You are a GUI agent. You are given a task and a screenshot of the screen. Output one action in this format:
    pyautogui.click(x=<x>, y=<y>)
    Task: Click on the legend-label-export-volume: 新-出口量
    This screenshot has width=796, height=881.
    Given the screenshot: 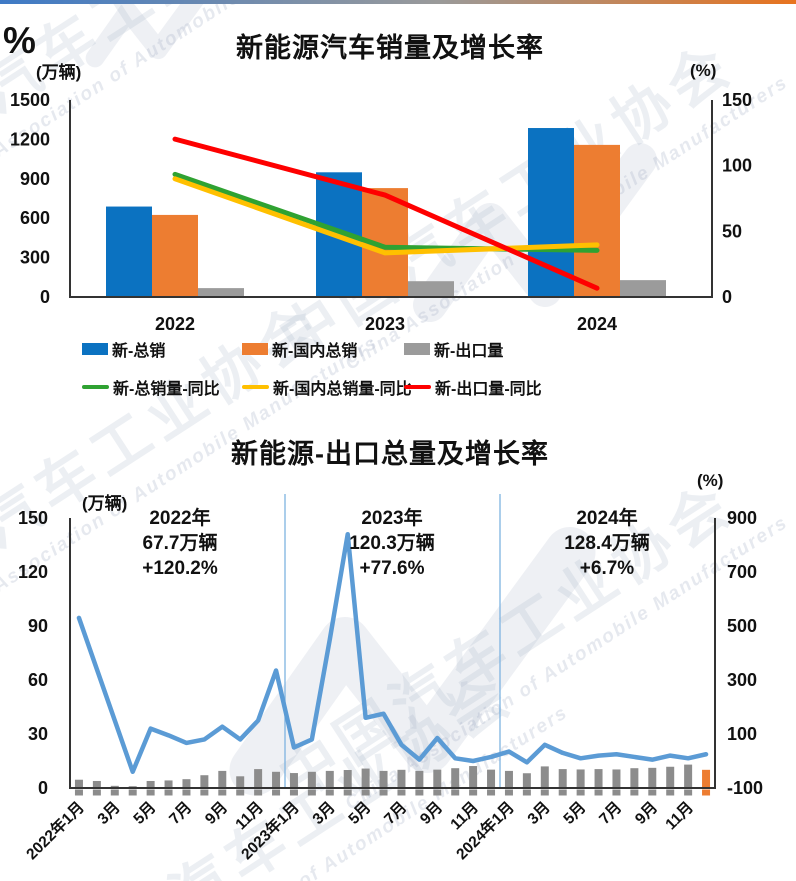 What is the action you would take?
    pyautogui.click(x=469, y=351)
    